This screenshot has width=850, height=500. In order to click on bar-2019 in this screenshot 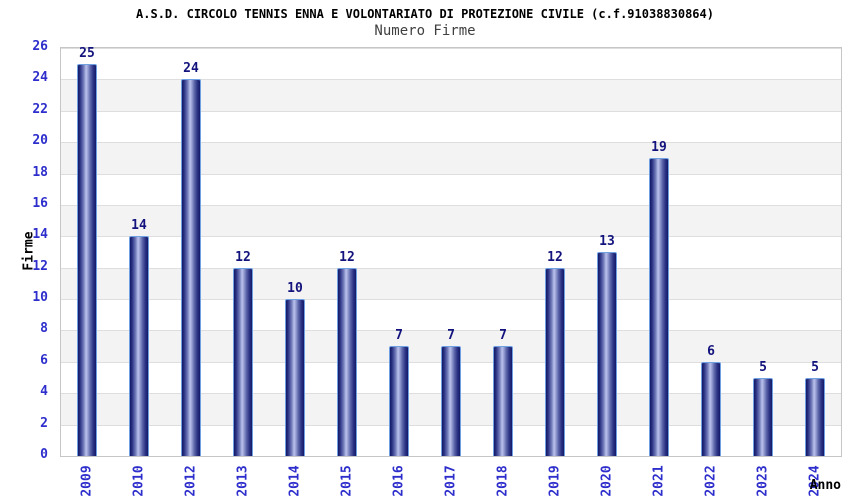, I will do `click(555, 361)`.